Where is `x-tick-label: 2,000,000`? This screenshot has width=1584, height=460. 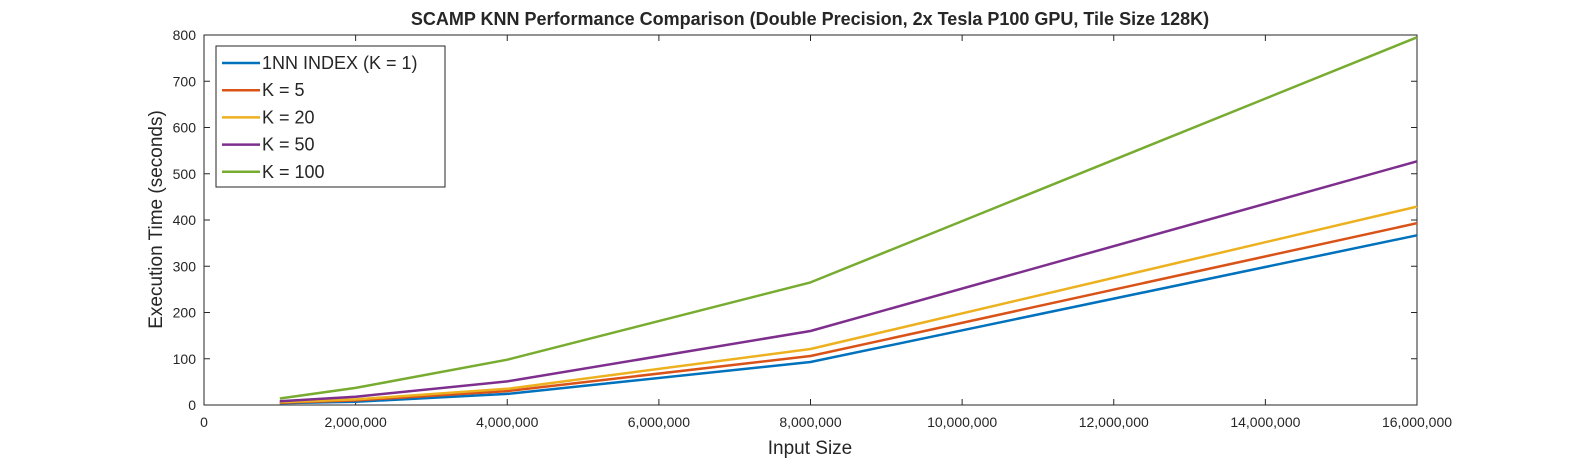 x-tick-label: 2,000,000 is located at coordinates (355, 422).